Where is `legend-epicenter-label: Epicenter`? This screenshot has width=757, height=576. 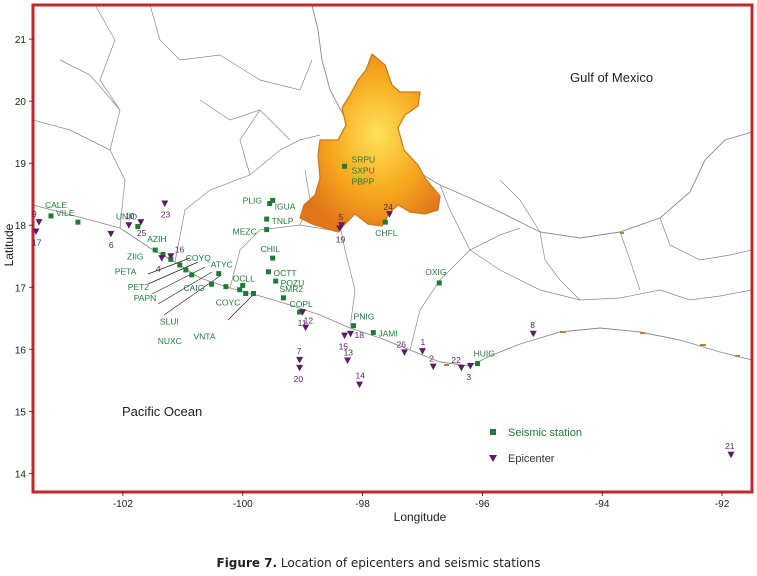
legend-epicenter-label: Epicenter is located at coordinates (531, 459).